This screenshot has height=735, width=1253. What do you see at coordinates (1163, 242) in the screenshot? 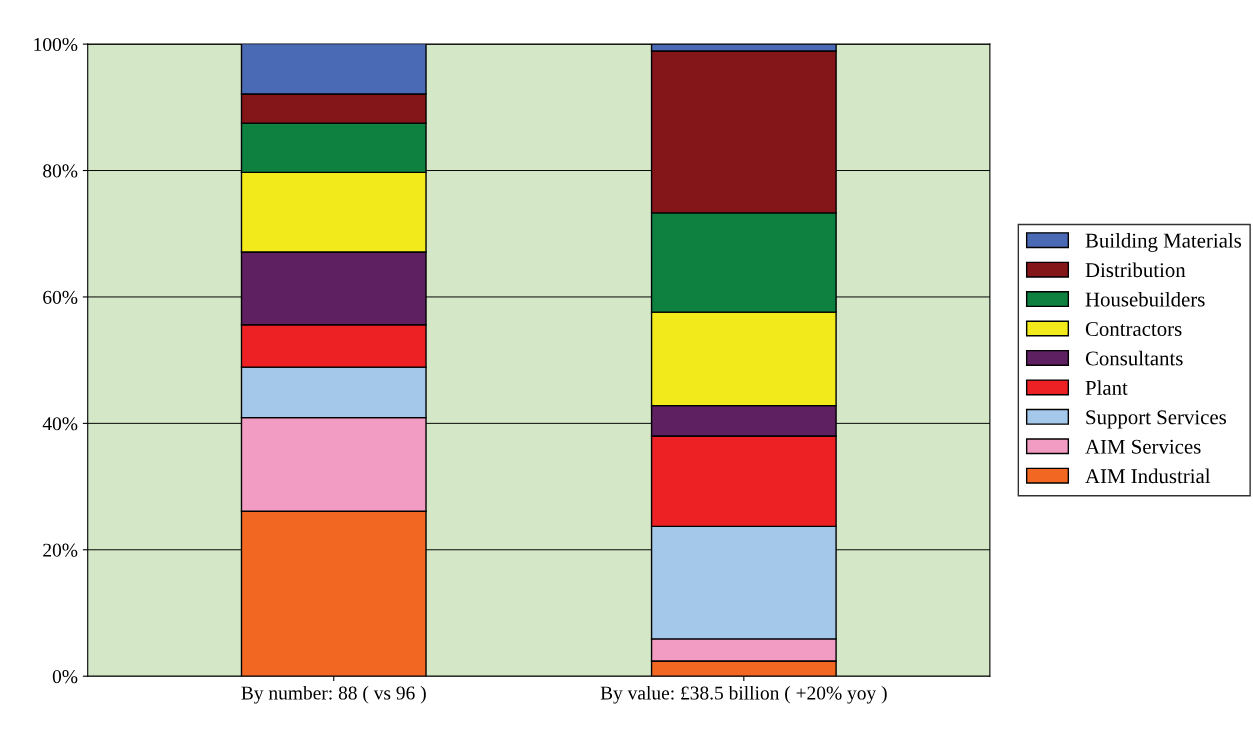
I see `legend-label: Building Materials` at bounding box center [1163, 242].